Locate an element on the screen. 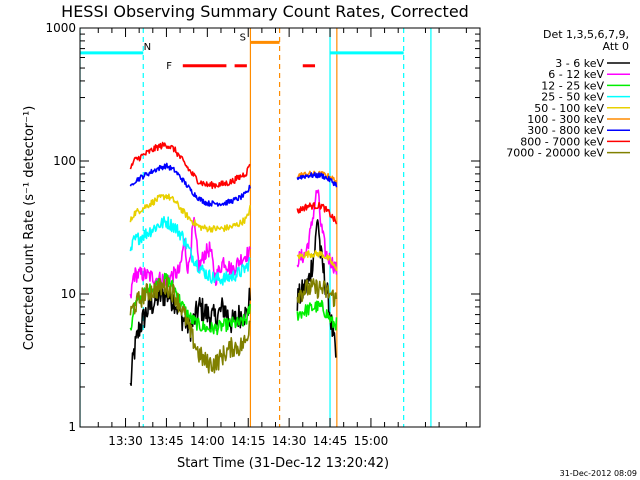 The width and height of the screenshot is (640, 480). y-tick-label: 1 is located at coordinates (72, 427).